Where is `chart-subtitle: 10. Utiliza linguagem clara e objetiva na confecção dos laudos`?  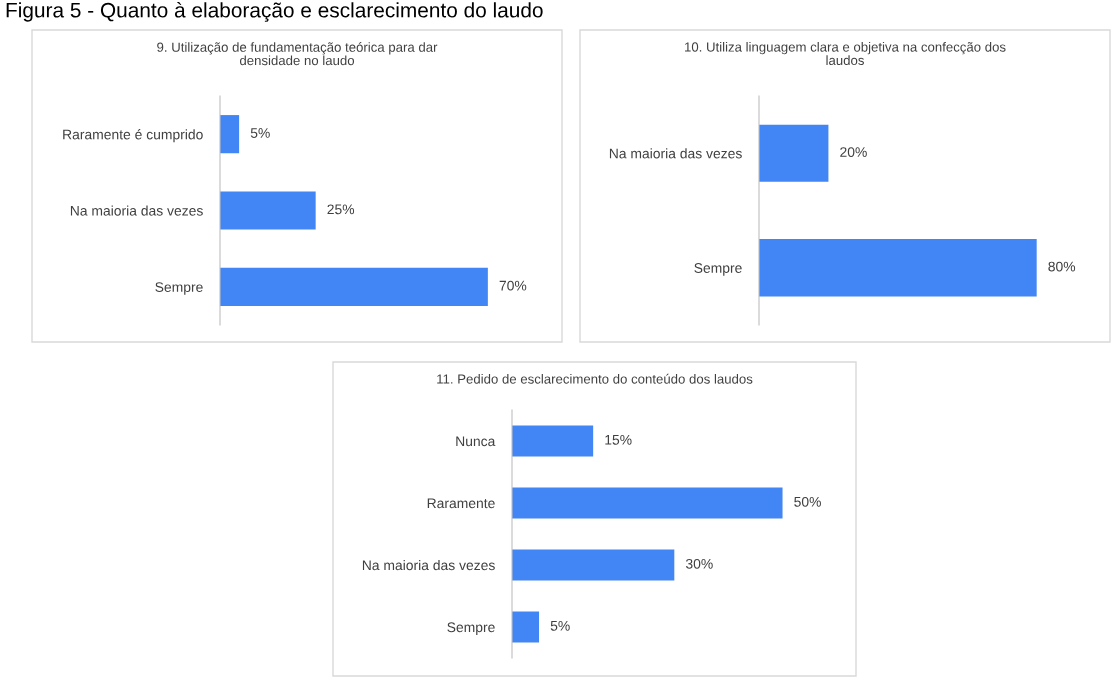
chart-subtitle: 10. Utiliza linguagem clara e objetiva na confecção dos laudos is located at coordinates (845, 54).